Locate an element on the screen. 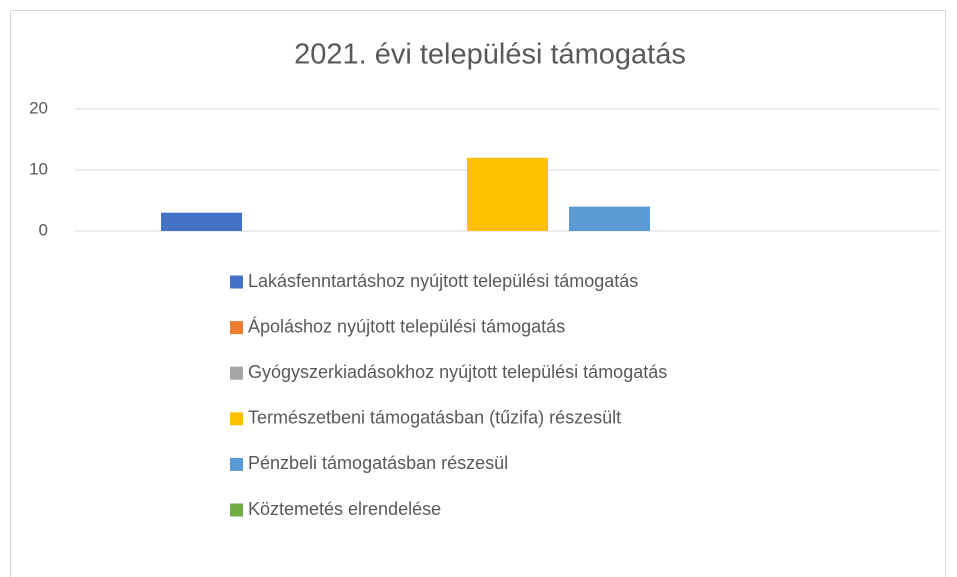 This screenshot has width=957, height=577. y-tick-label: 0 is located at coordinates (43, 229).